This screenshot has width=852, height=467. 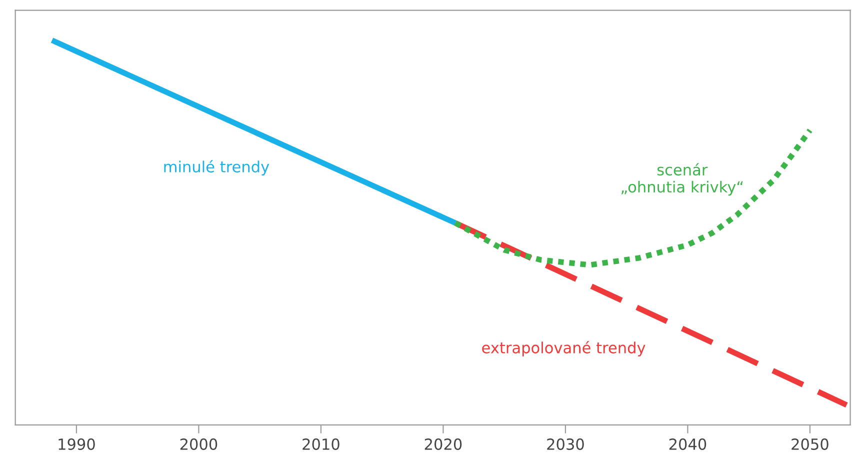 I want to click on series-label: extrapolované trendy, so click(x=564, y=348).